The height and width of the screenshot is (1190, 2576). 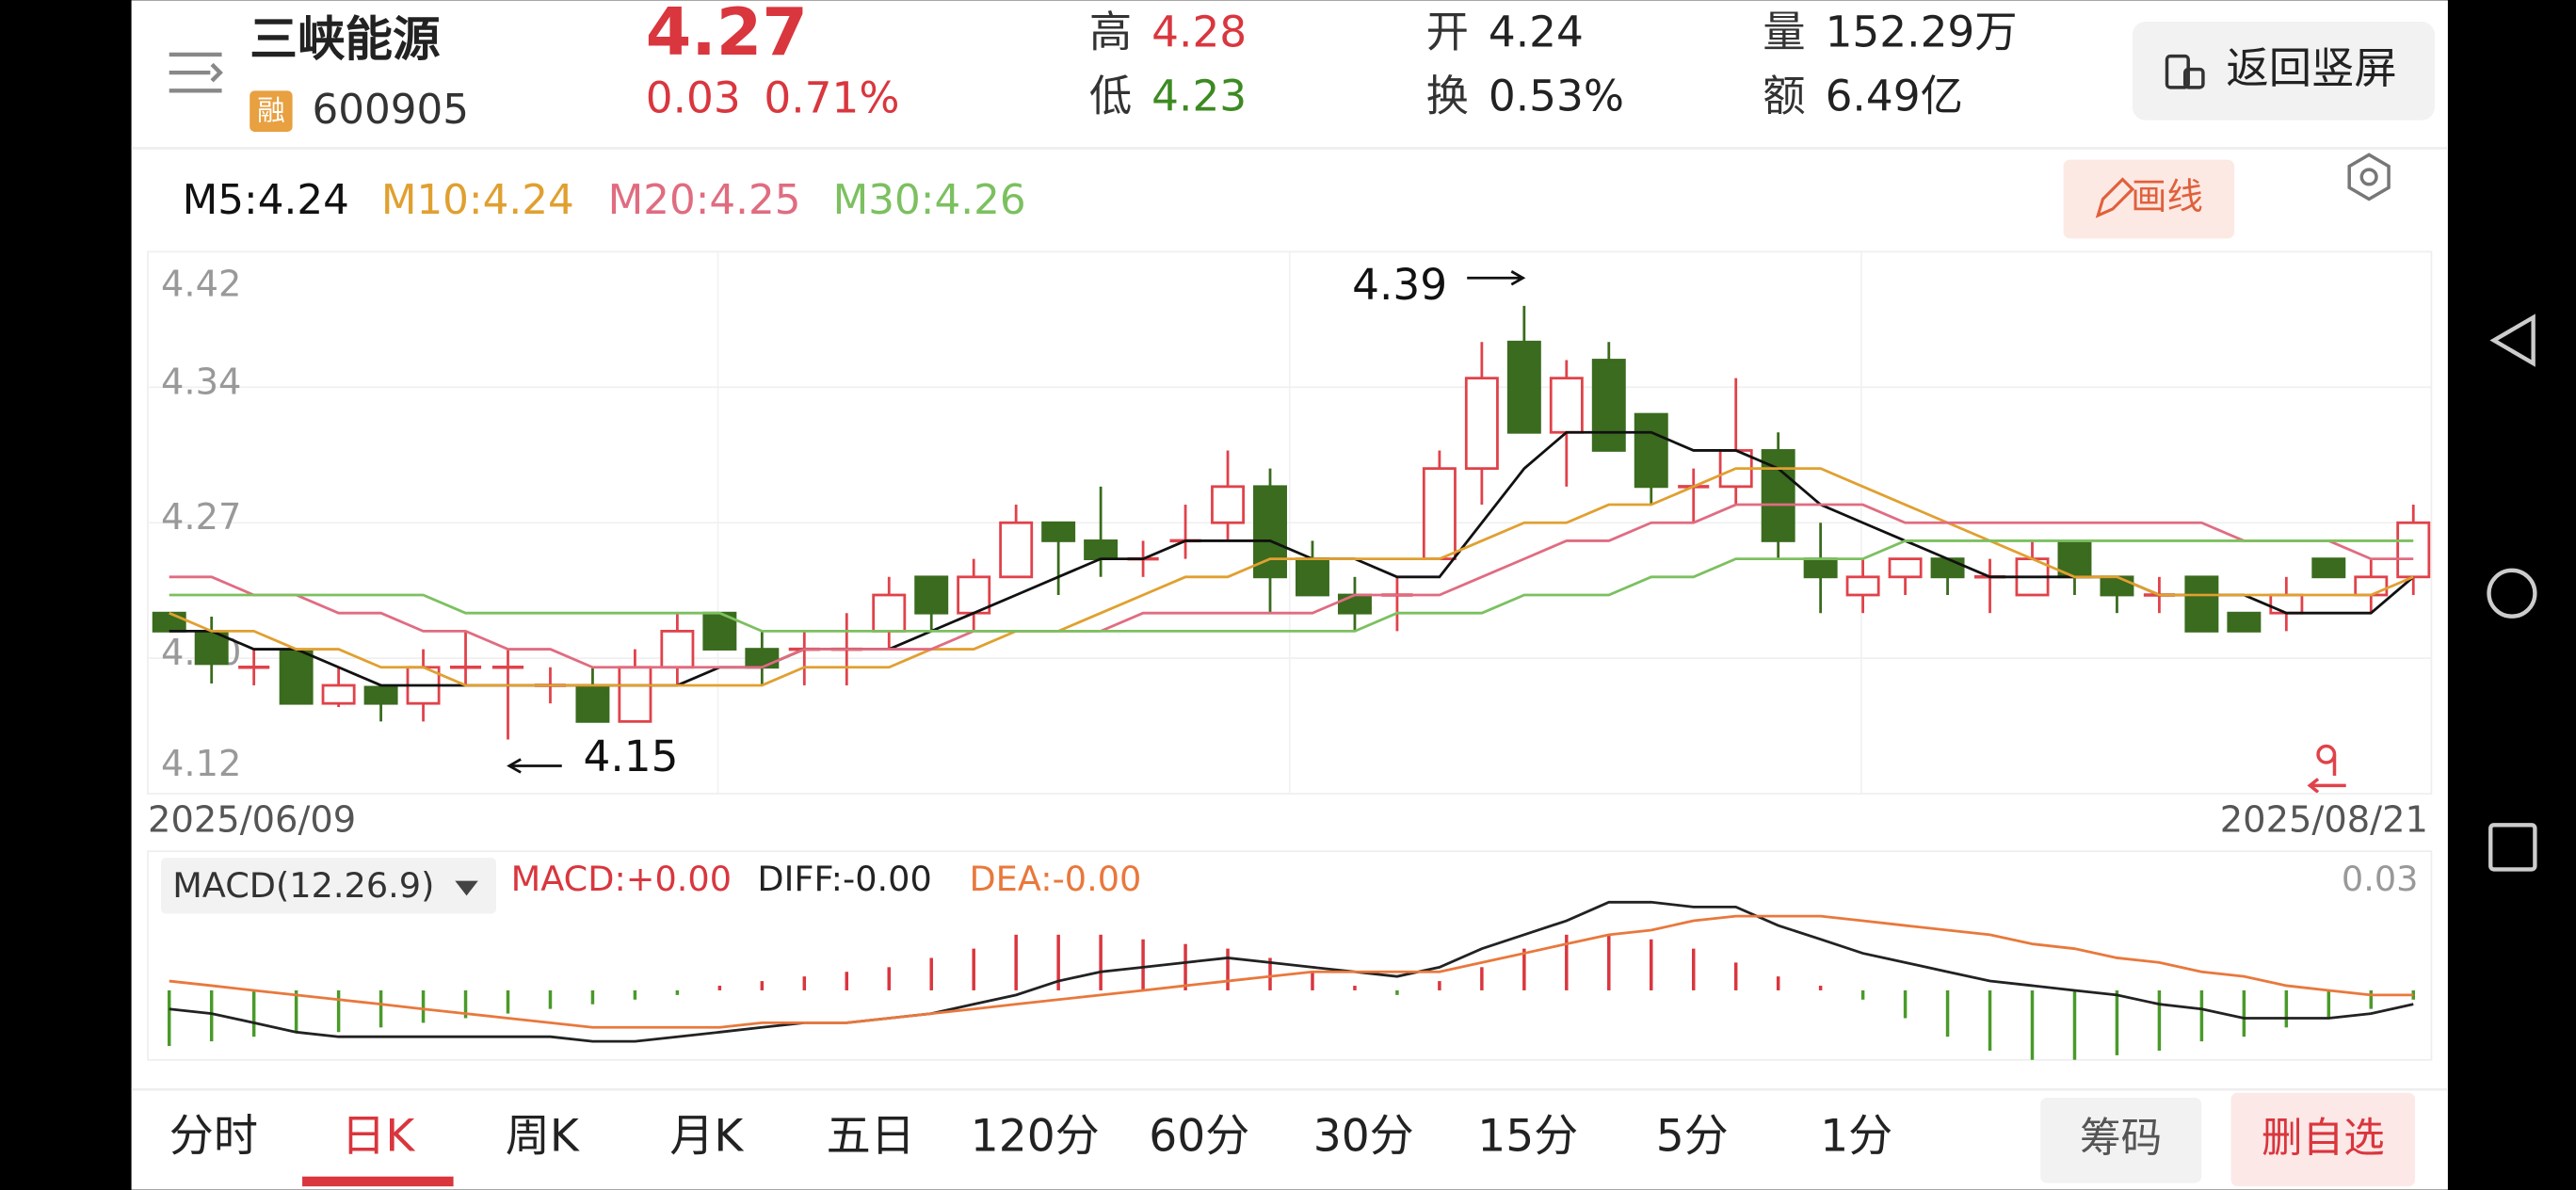 I want to click on stat-label: 低, so click(x=1110, y=97).